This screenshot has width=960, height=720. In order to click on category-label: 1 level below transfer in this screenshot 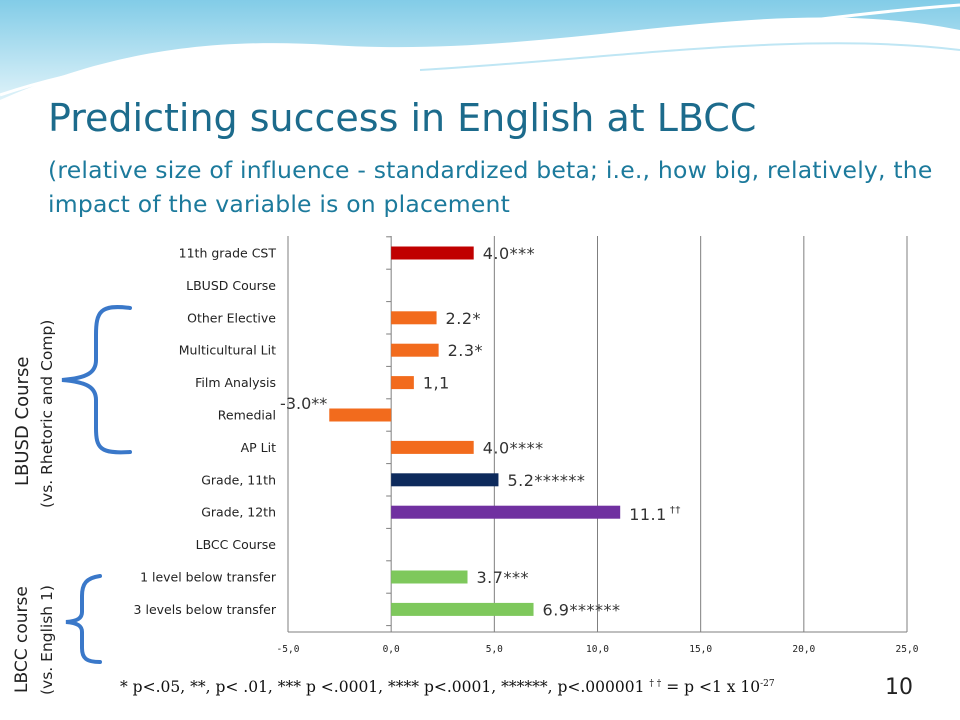, I will do `click(208, 577)`.